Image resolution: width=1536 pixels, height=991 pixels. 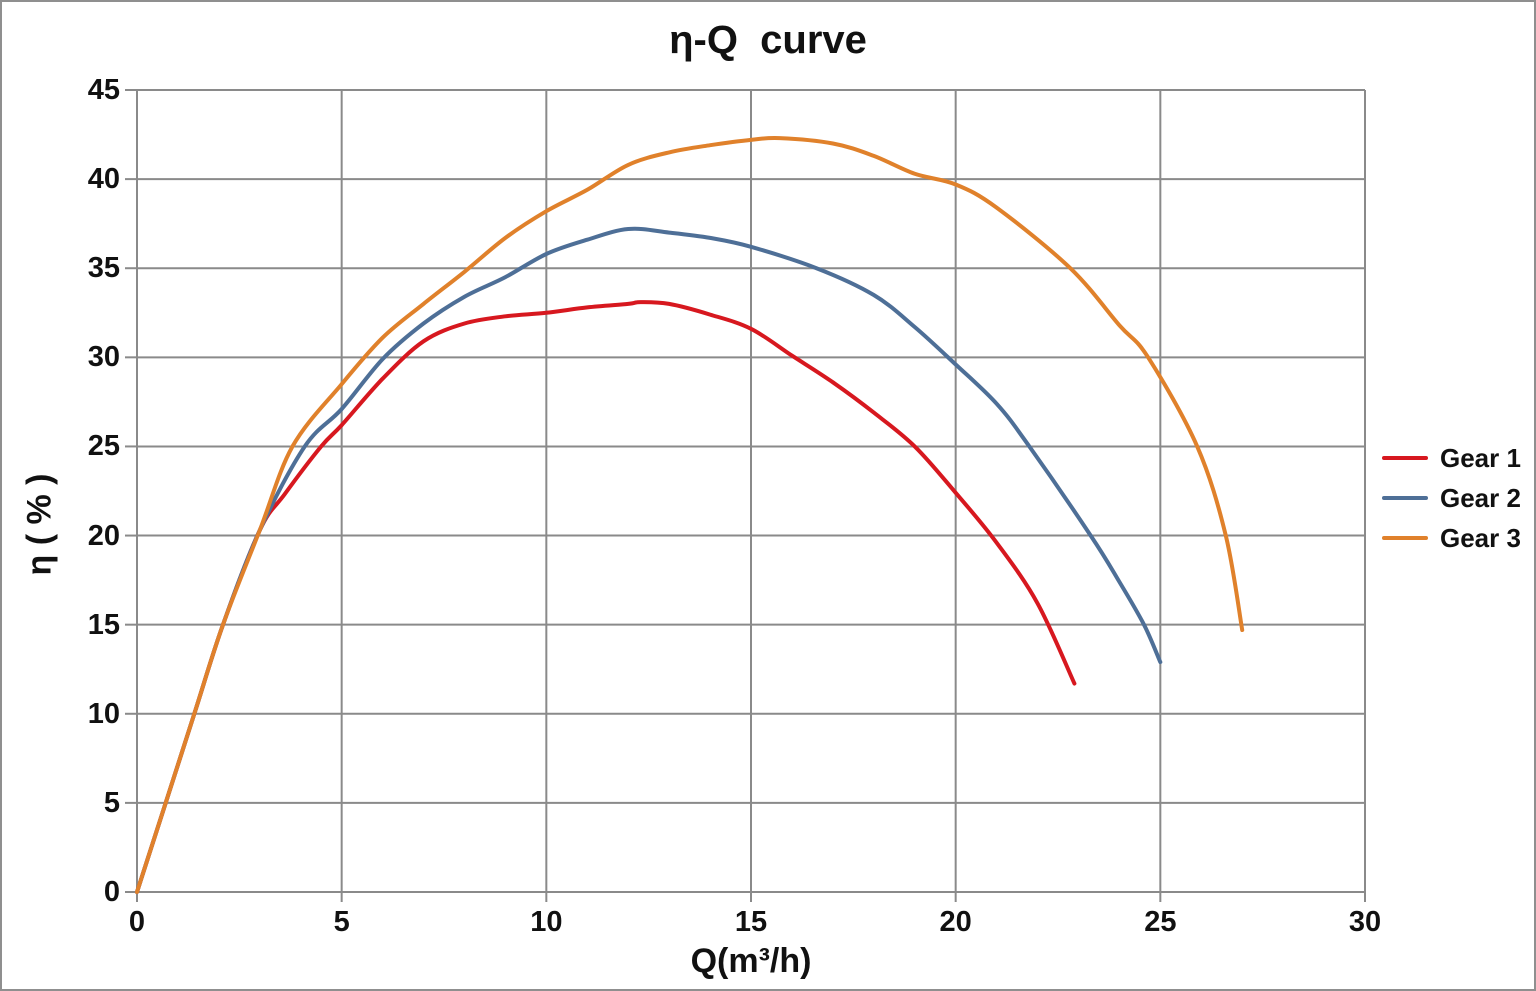 I want to click on legend-item-gear-3: Gear 3, so click(x=1451, y=538).